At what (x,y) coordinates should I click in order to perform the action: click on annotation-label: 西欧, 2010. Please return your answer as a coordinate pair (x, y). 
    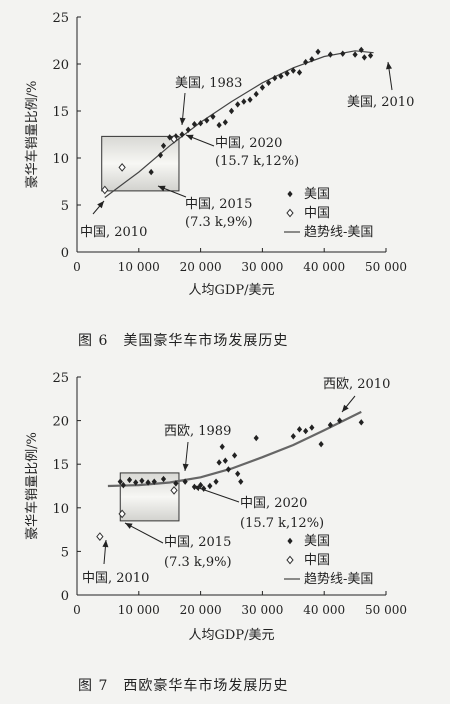
    Looking at the image, I should click on (356, 384).